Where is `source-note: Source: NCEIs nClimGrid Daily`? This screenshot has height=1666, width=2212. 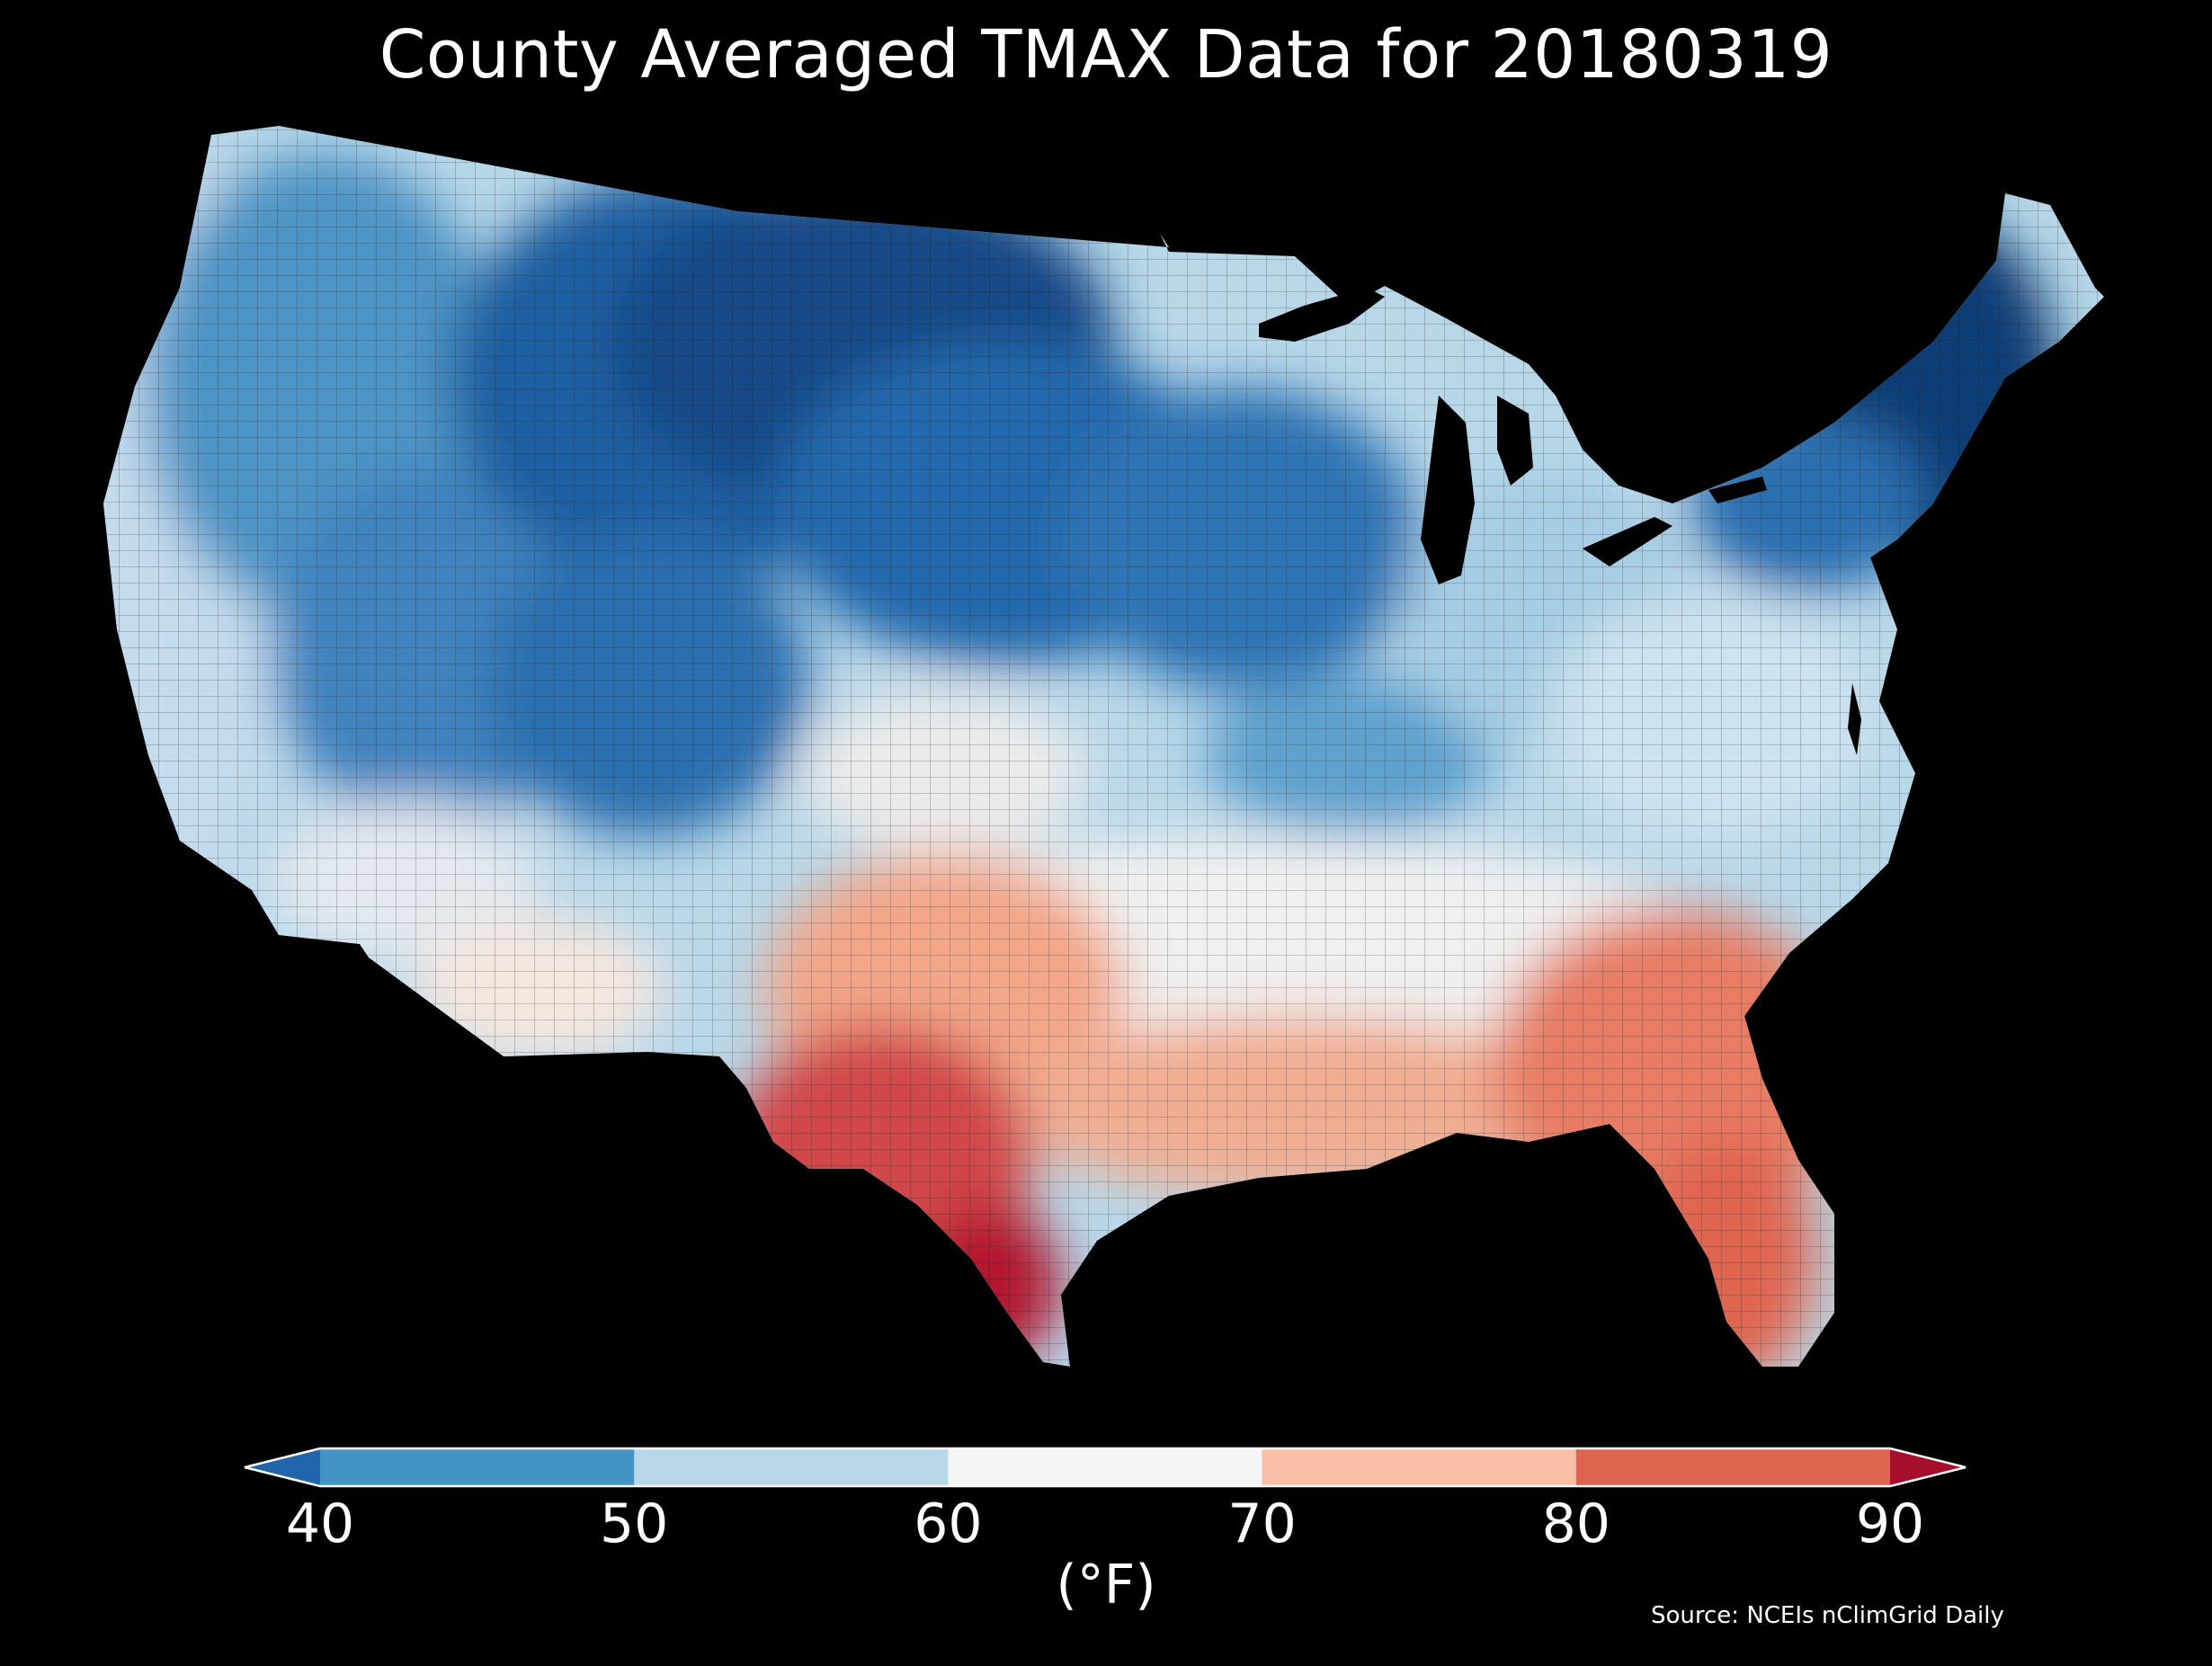
source-note: Source: NCEIs nClimGrid Daily is located at coordinates (1827, 1615).